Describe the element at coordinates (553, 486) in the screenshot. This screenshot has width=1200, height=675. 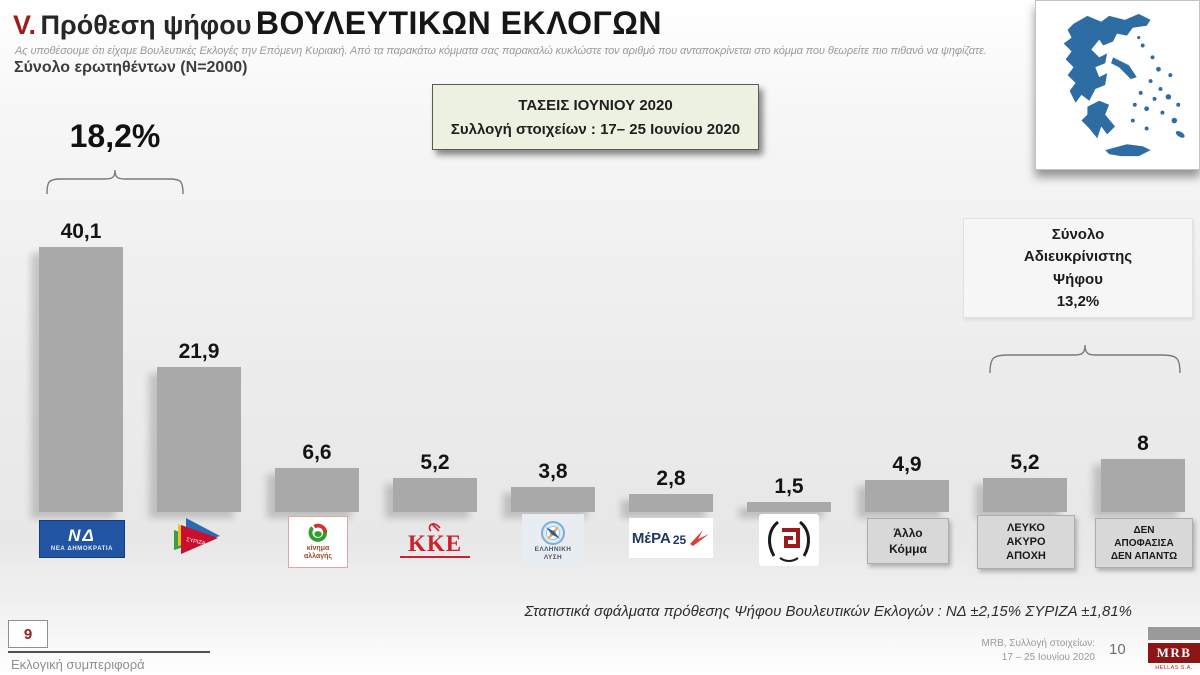
I see `bar-group-elliniki-lysi: 3,8` at that location.